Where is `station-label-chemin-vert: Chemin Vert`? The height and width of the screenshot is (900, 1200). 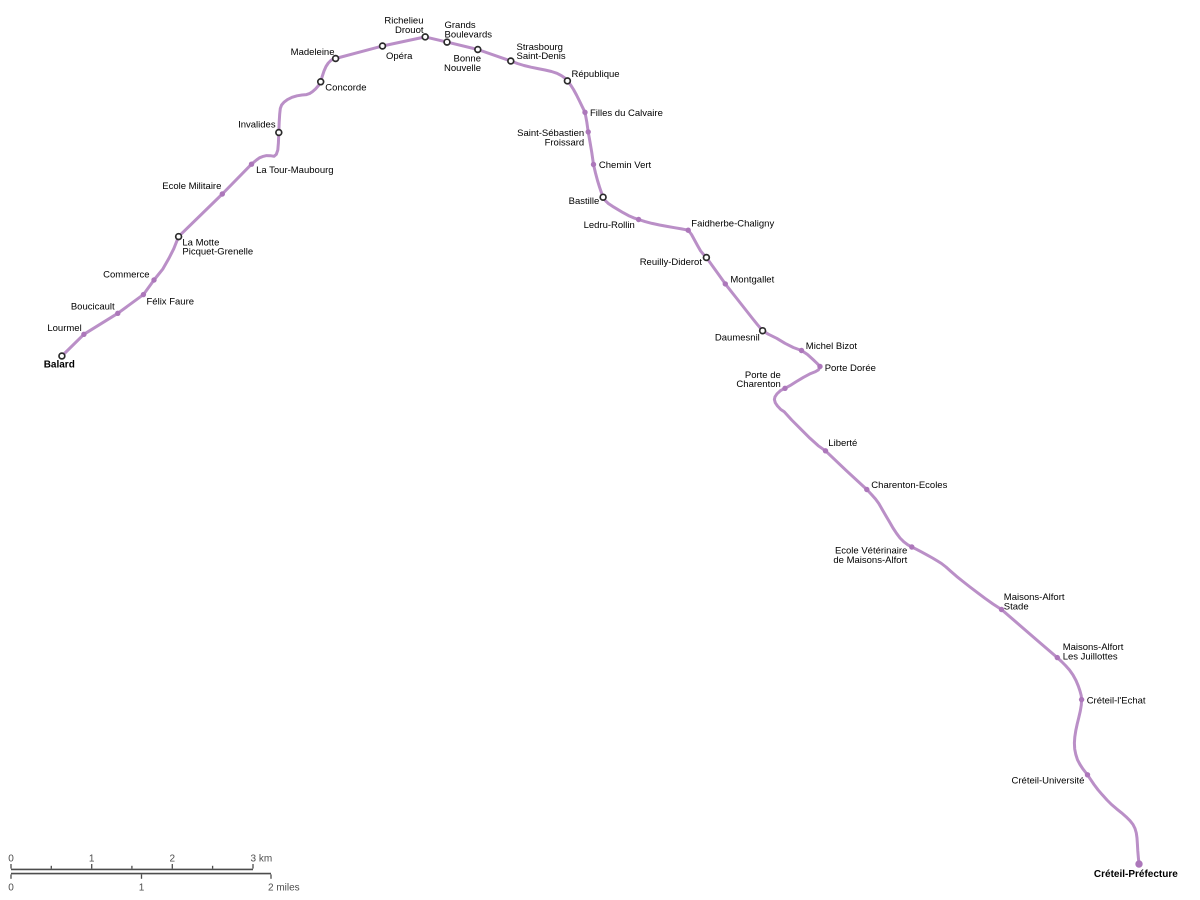
station-label-chemin-vert: Chemin Vert is located at coordinates (625, 165).